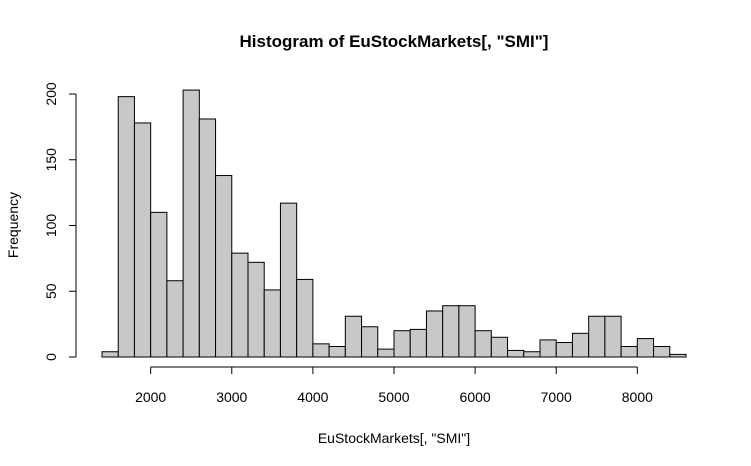  Describe the element at coordinates (51, 226) in the screenshot. I see `y-tick-label: 100` at that location.